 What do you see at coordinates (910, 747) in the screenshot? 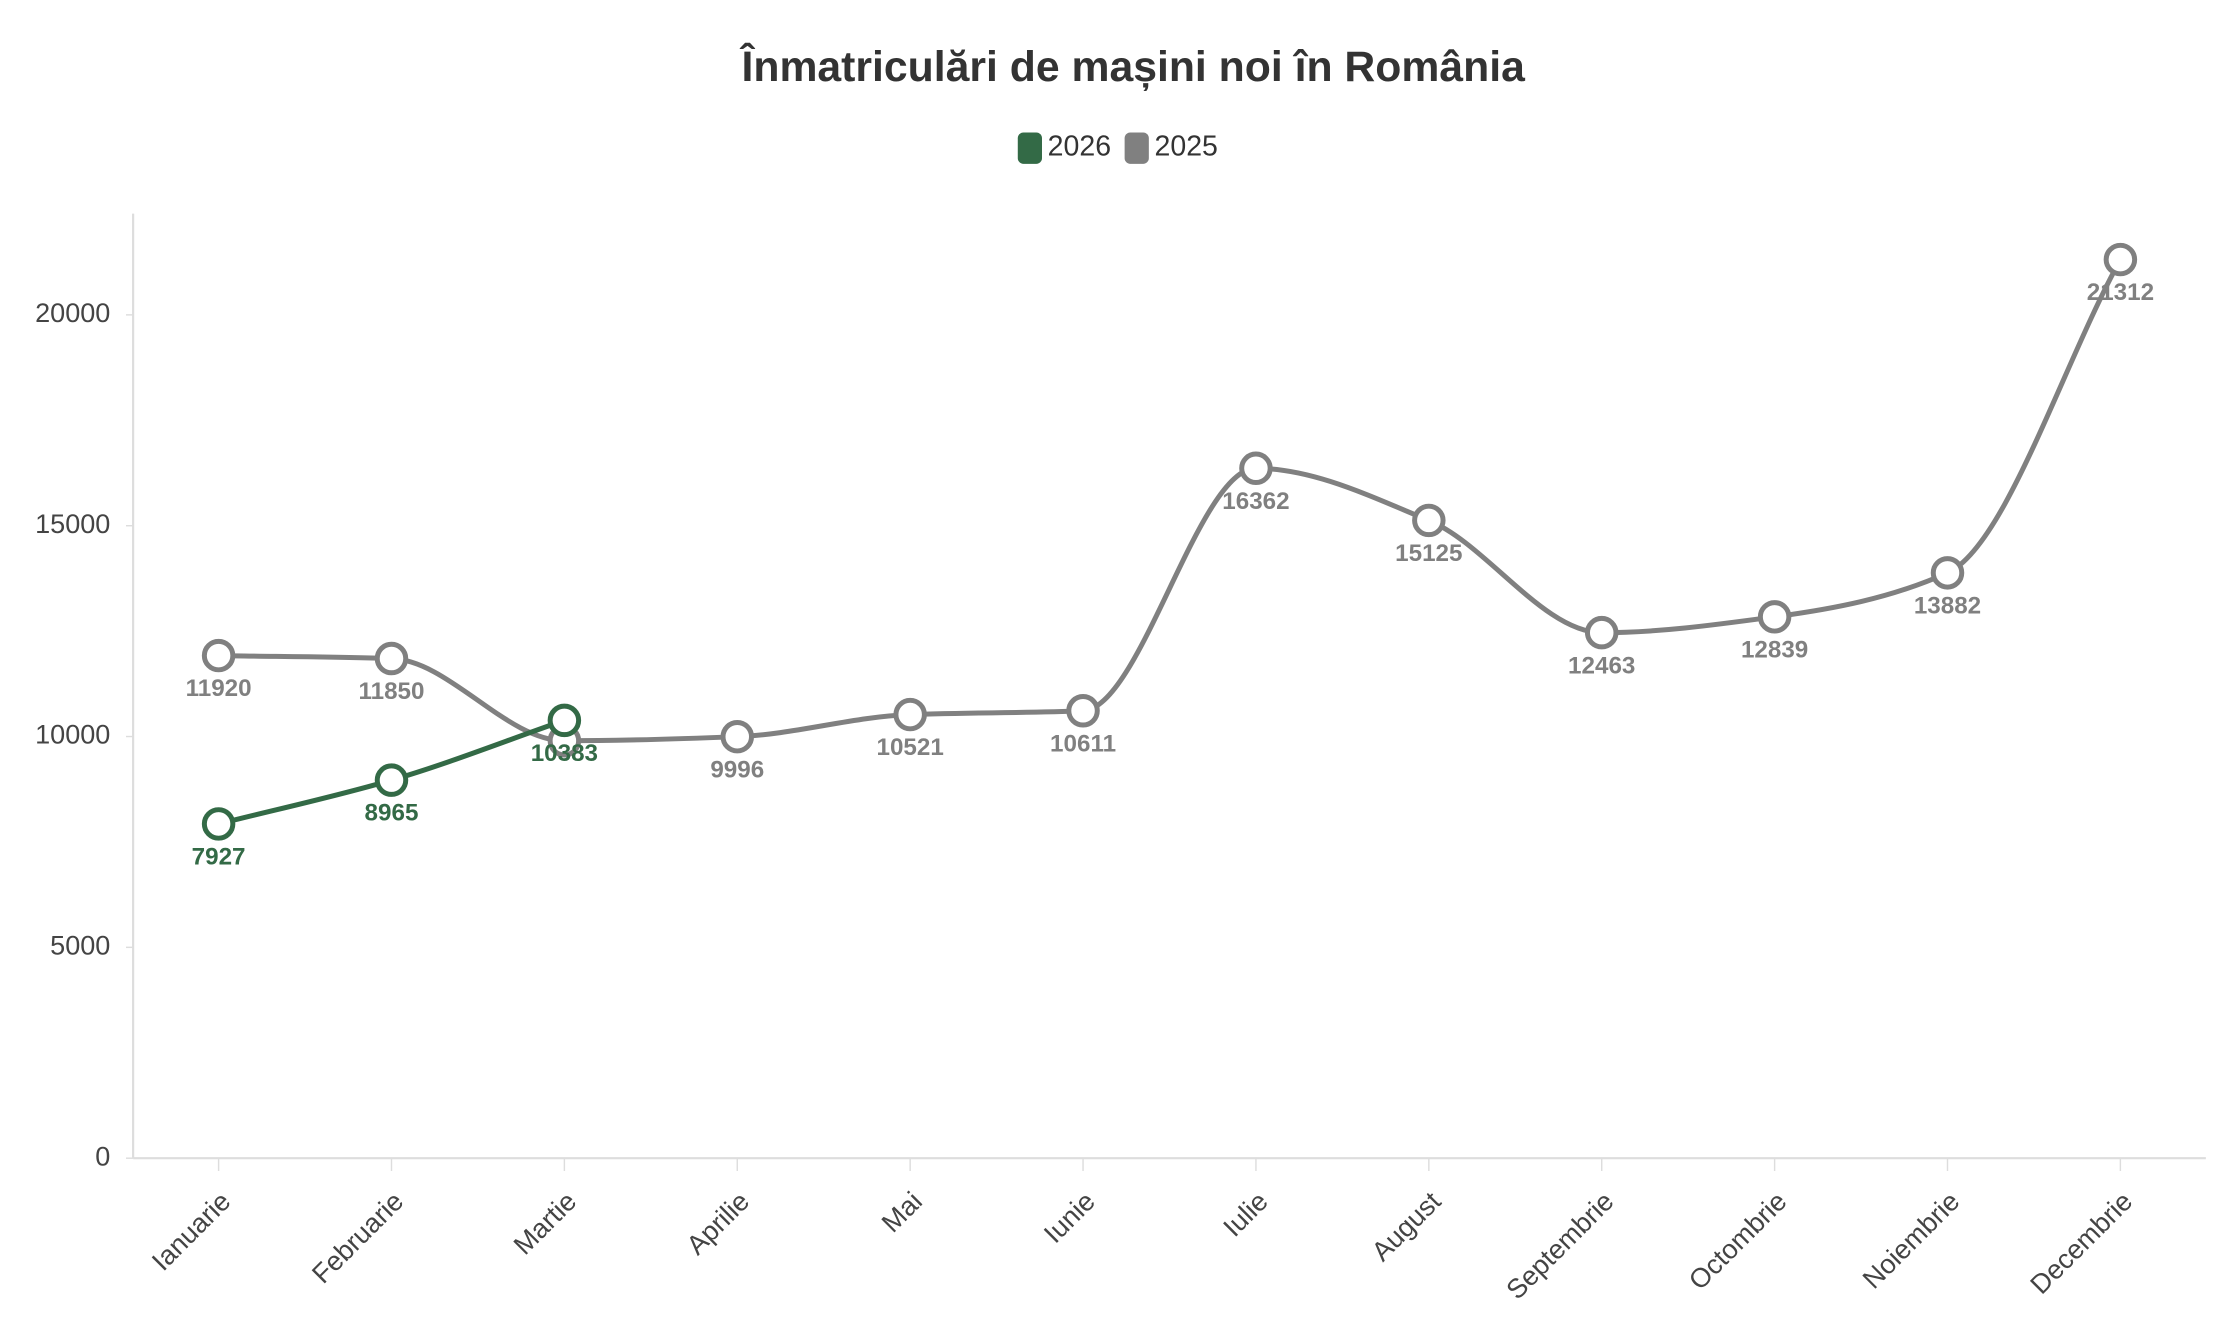
I see `data-label: 10521` at bounding box center [910, 747].